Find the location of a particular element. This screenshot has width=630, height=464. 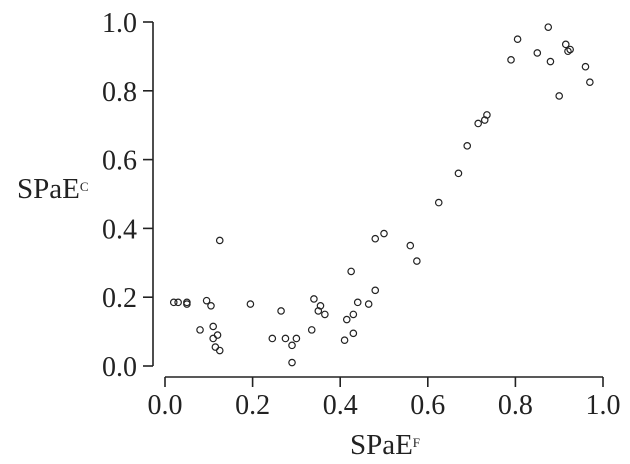

y-tick-label: 0.2 is located at coordinates (119, 298).